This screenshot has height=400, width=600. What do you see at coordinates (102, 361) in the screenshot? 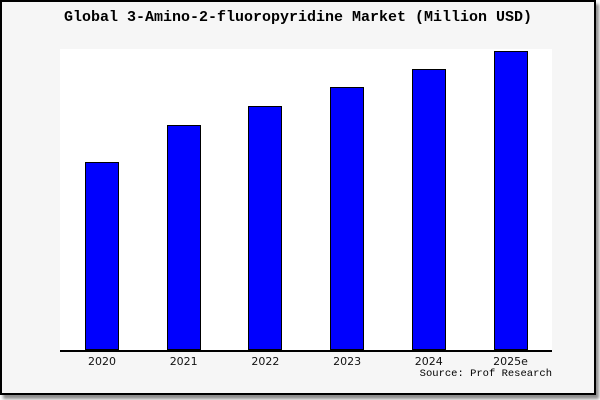
I see `x-tick-label-2020: 2020` at bounding box center [102, 361].